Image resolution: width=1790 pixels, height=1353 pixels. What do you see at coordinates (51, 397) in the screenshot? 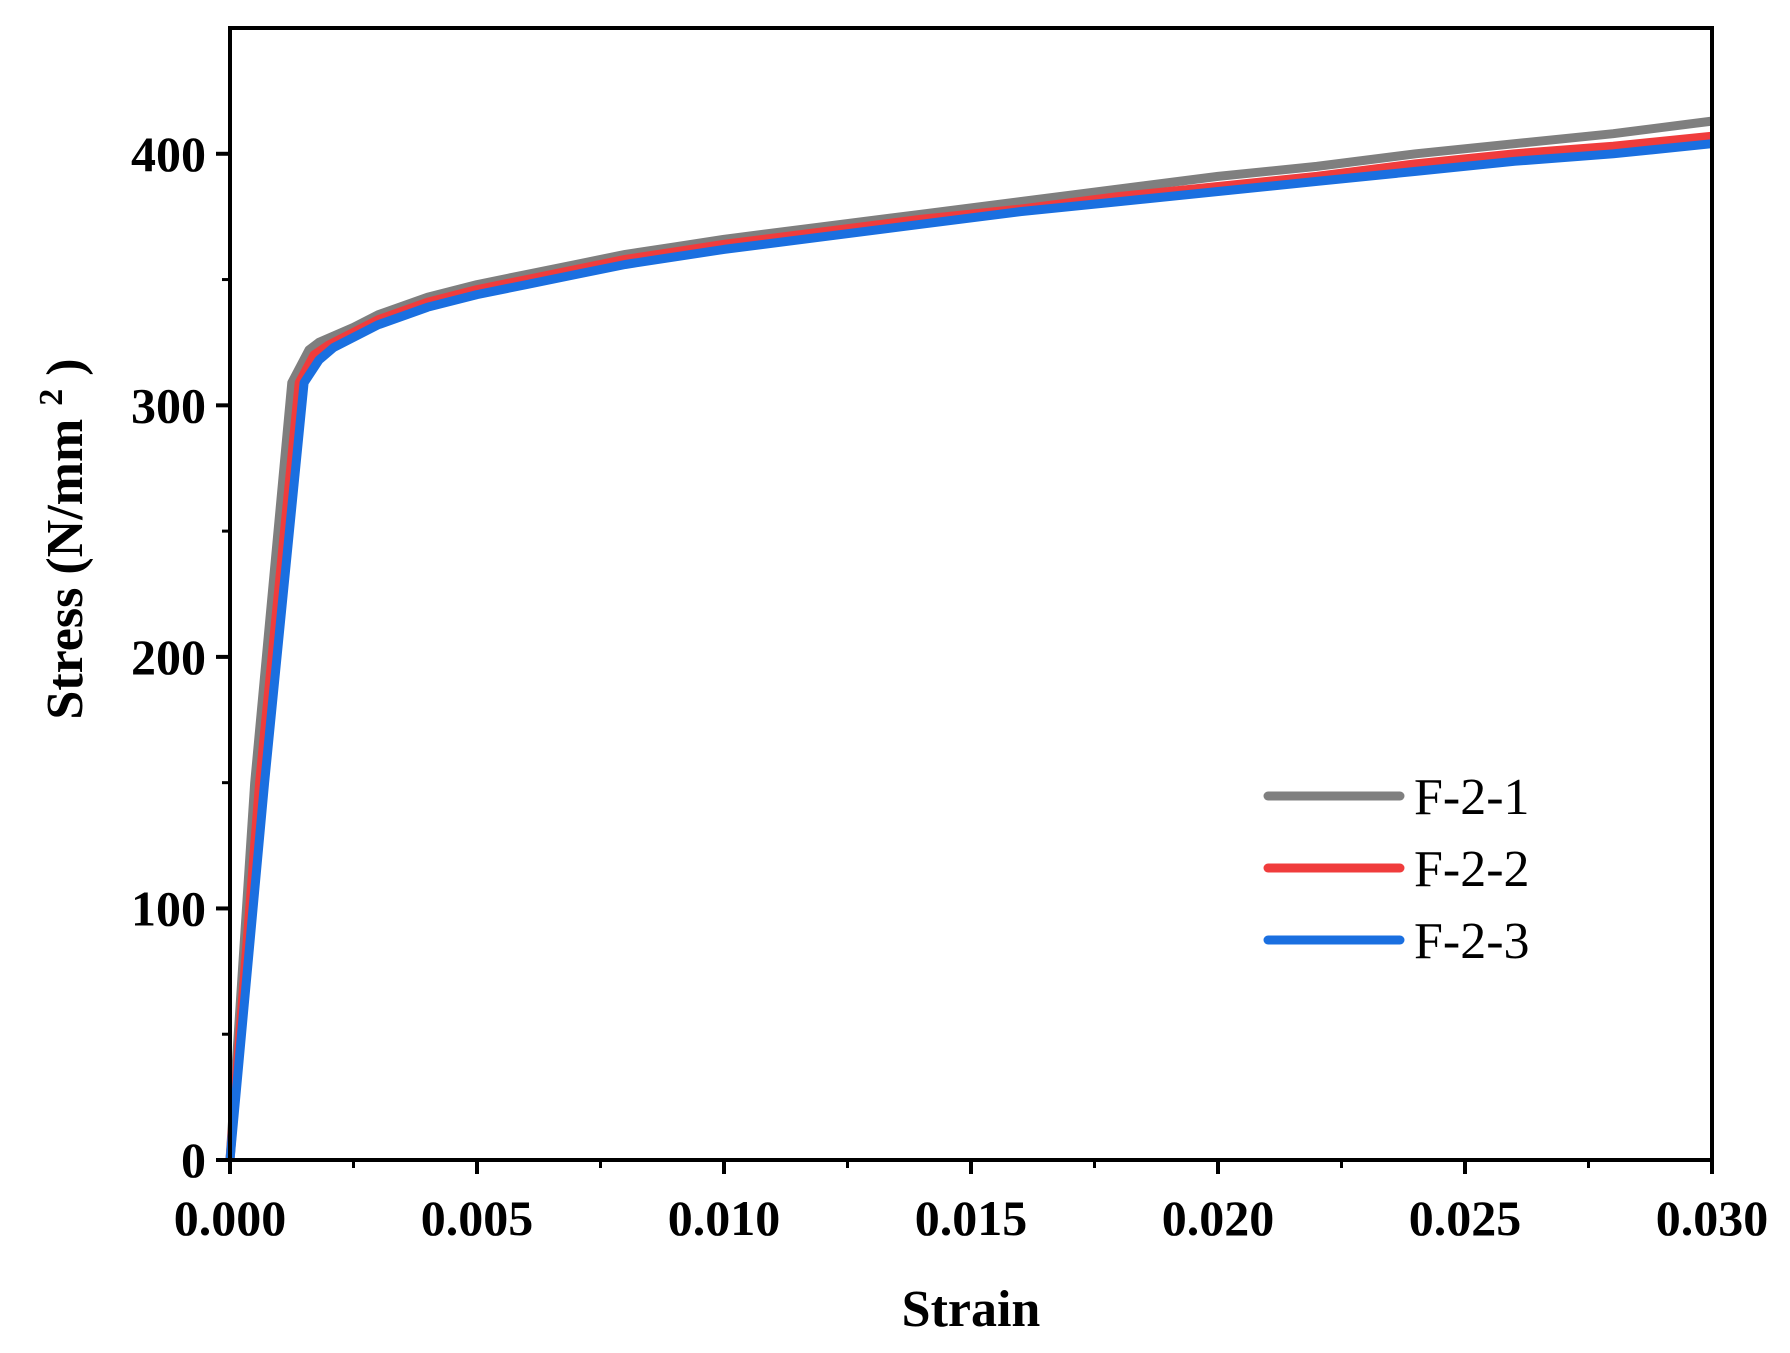
I see `y-axis-title-superscript: 2` at bounding box center [51, 397].